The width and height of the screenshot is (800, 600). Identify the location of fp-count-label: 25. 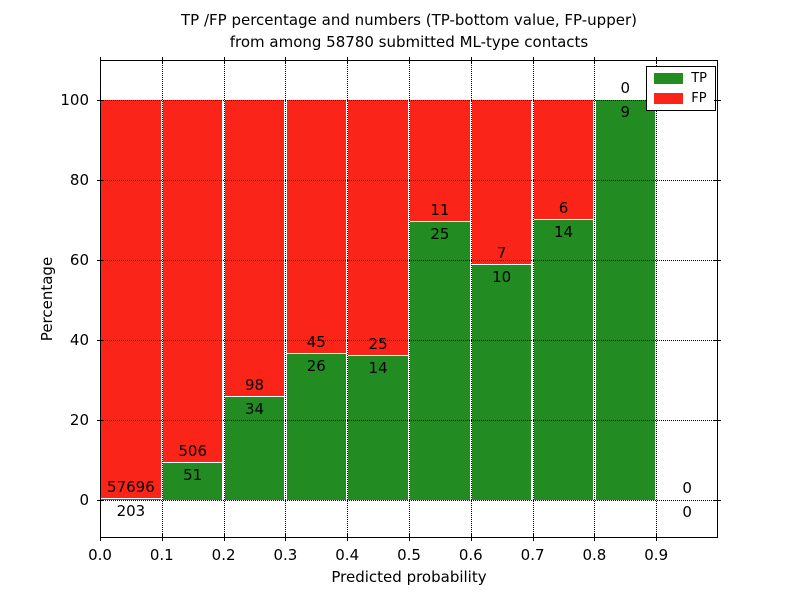
(378, 344).